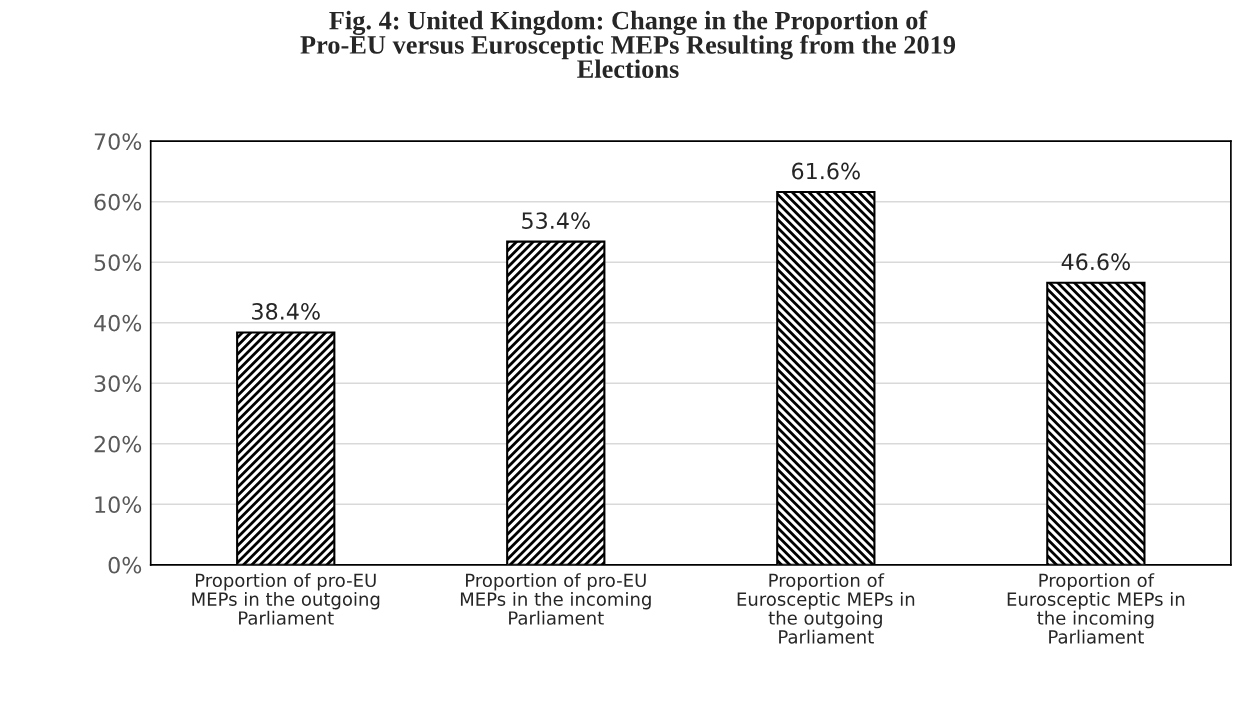 Image resolution: width=1256 pixels, height=706 pixels. Describe the element at coordinates (1095, 262) in the screenshot. I see `data-label: 46.6%` at that location.